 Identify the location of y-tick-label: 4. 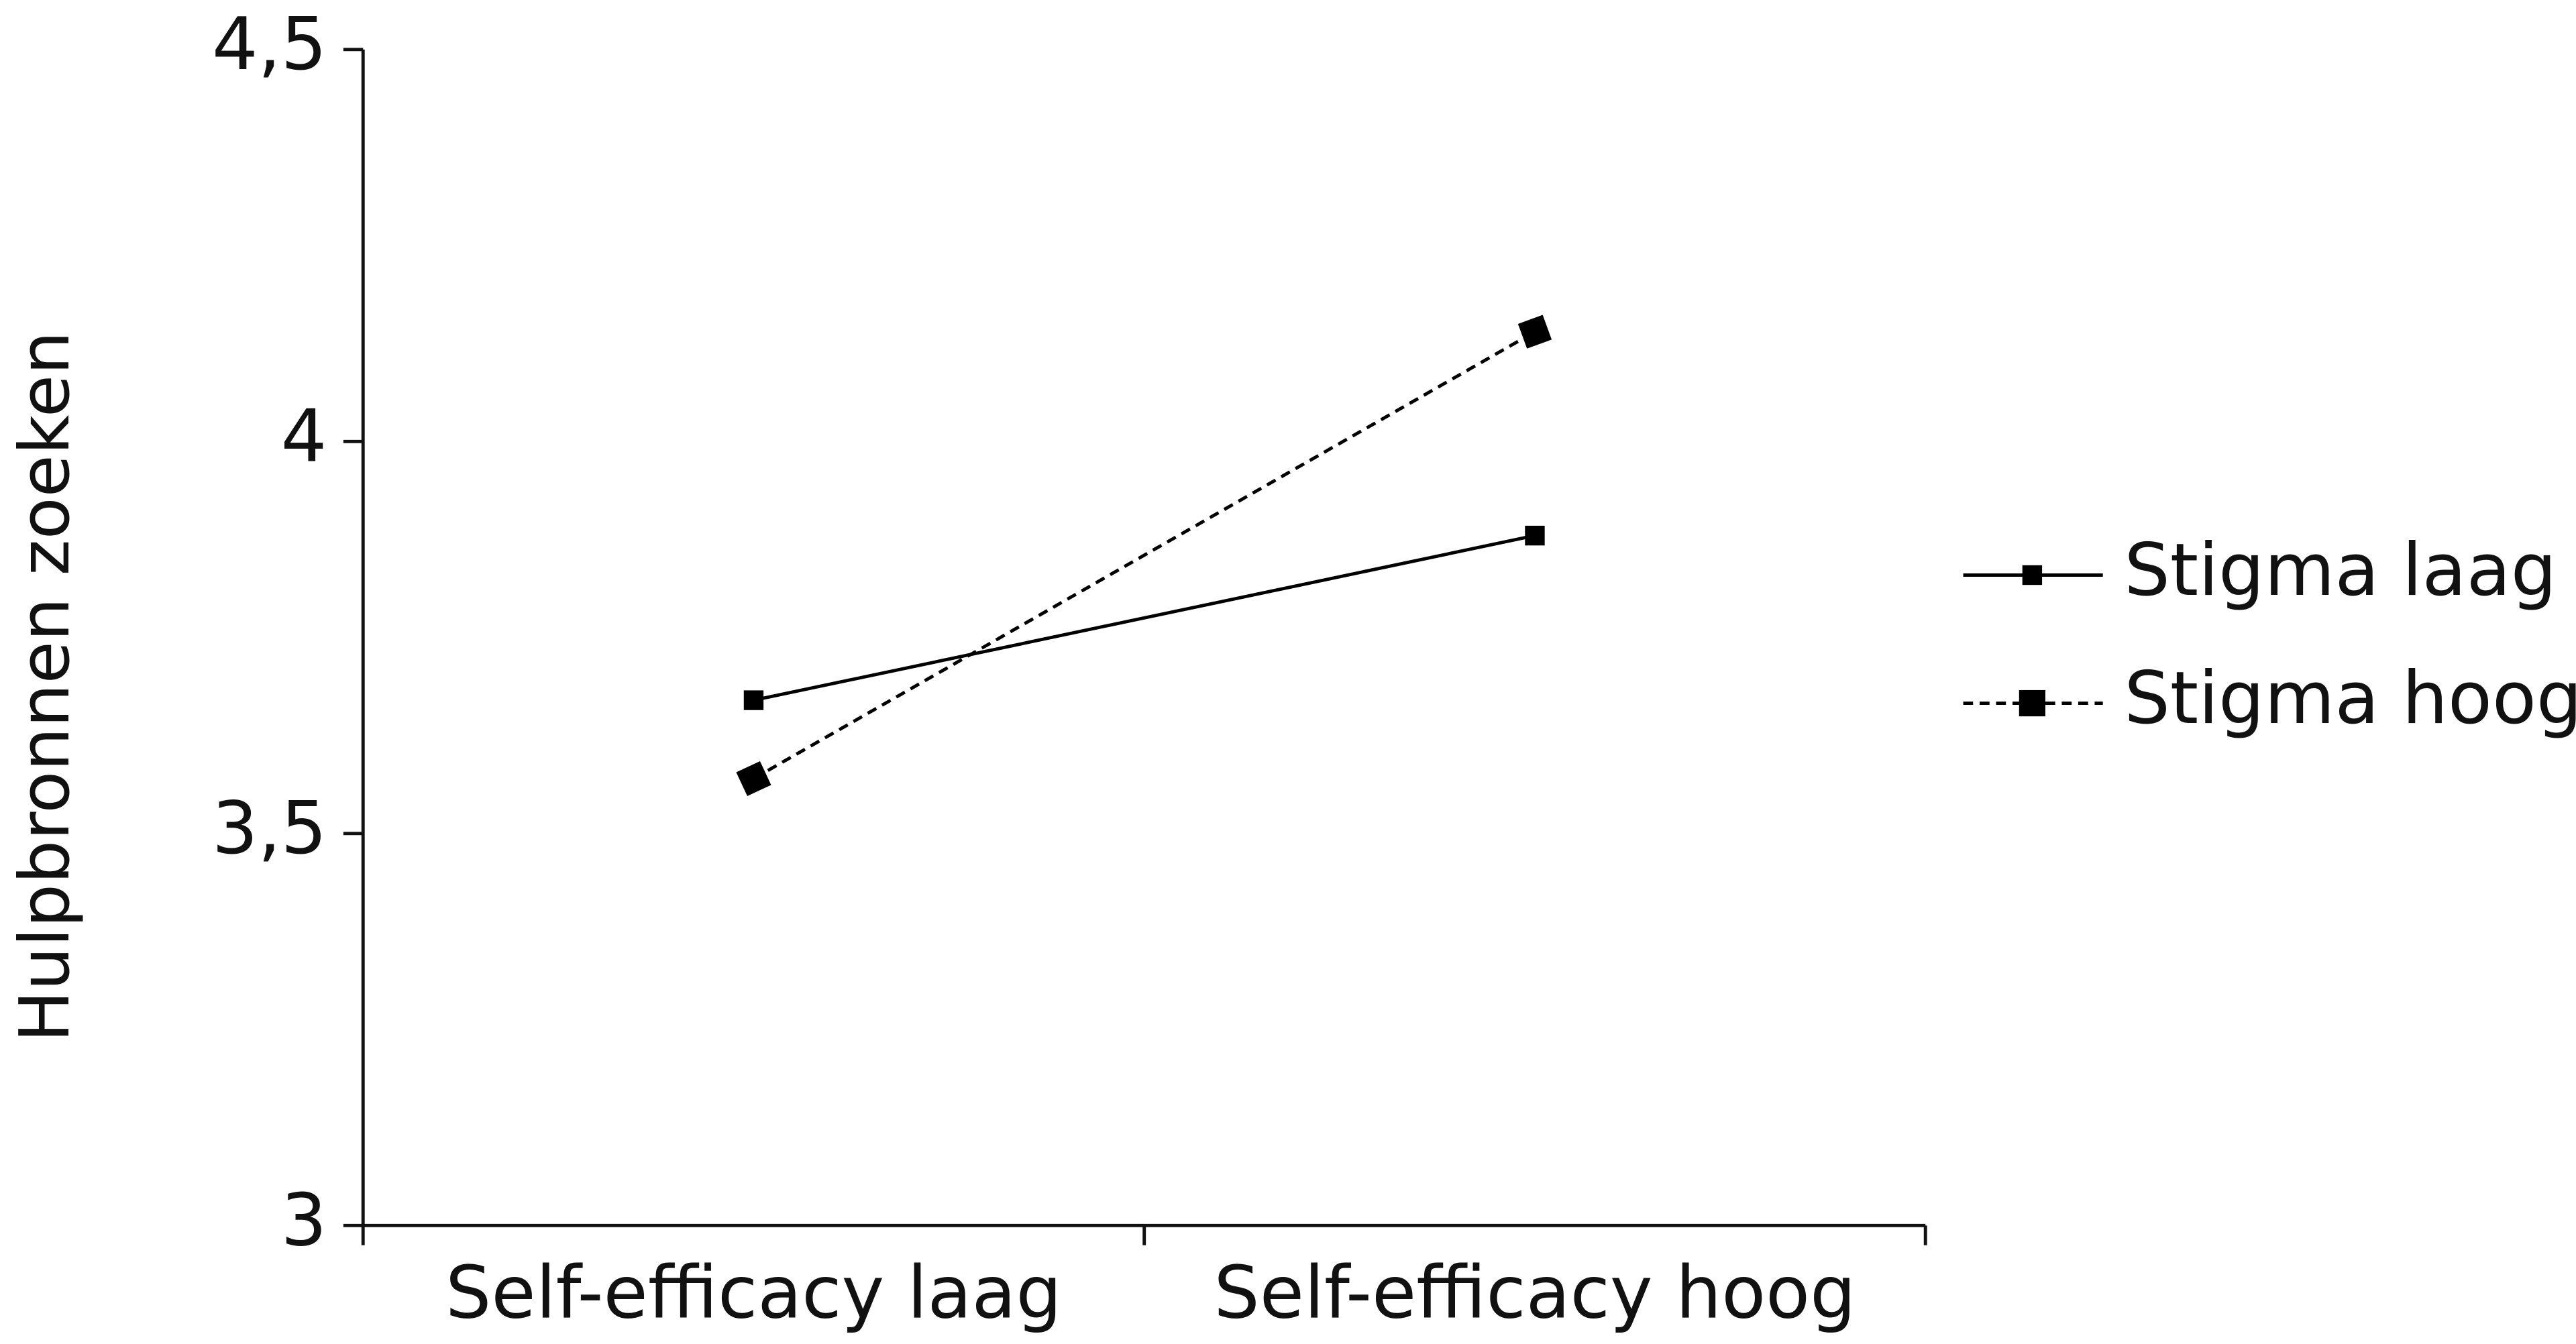
(304, 437).